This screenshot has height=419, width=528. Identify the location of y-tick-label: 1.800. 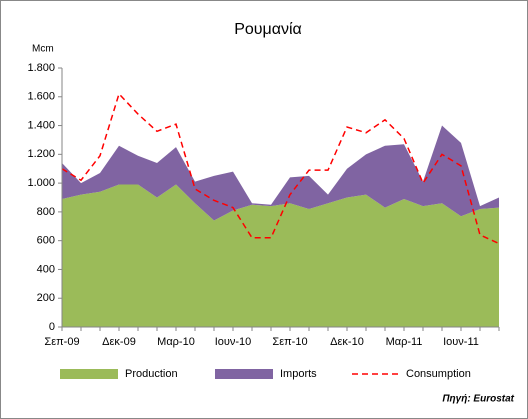
(41, 68).